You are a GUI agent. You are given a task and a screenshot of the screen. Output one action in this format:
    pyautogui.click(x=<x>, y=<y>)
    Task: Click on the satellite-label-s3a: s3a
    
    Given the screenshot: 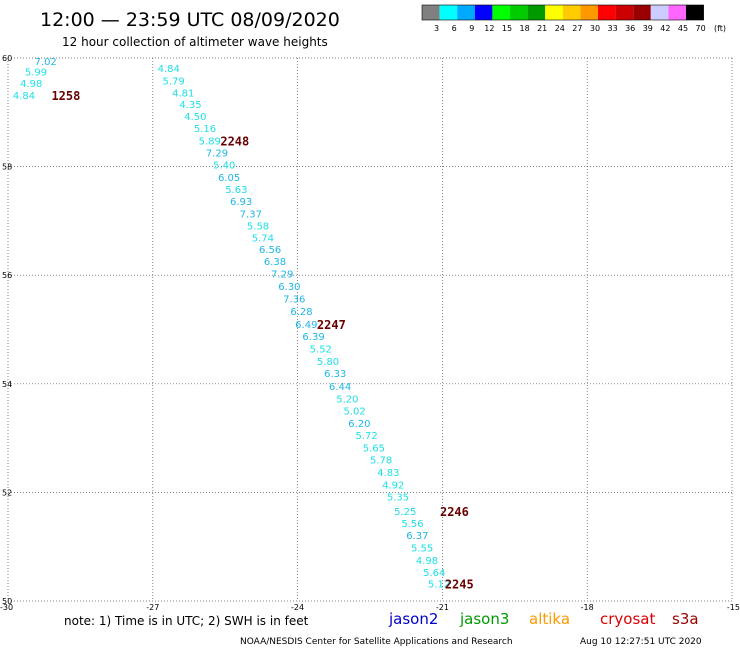 What is the action you would take?
    pyautogui.click(x=685, y=619)
    